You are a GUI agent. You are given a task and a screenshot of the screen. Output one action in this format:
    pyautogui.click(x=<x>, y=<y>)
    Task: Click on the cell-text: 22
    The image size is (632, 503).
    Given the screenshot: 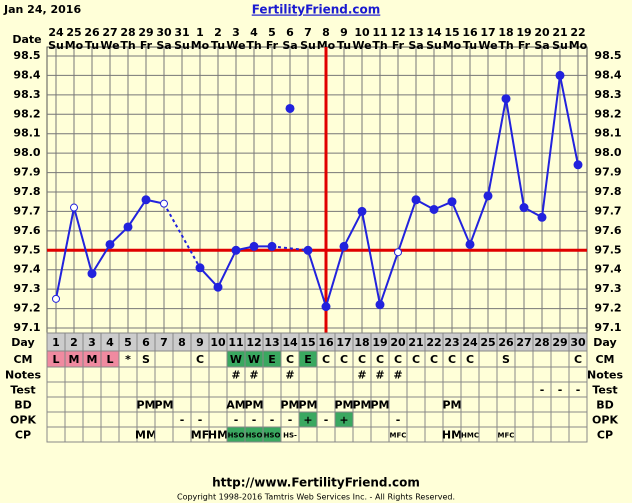 What is the action you would take?
    pyautogui.click(x=433, y=342)
    